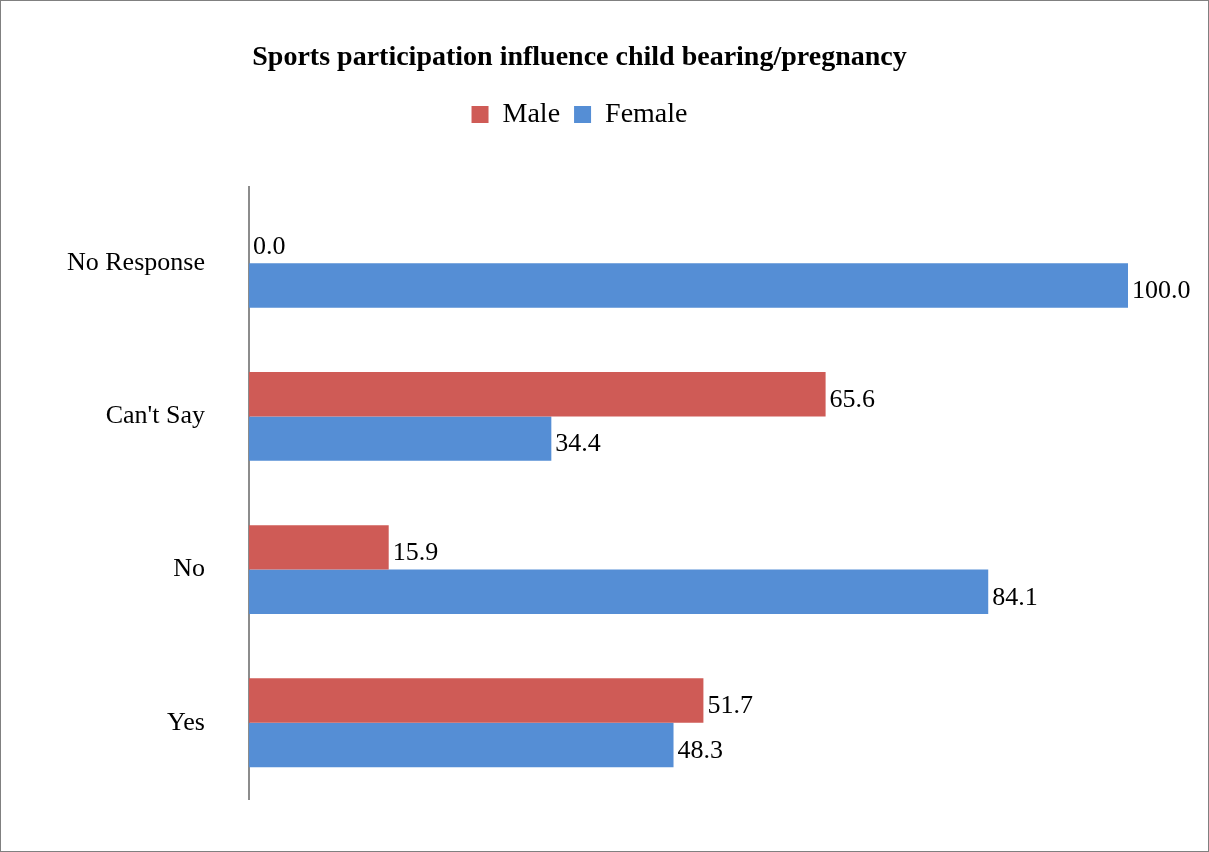 The image size is (1209, 852). What do you see at coordinates (730, 705) in the screenshot?
I see `data-label: 51.7` at bounding box center [730, 705].